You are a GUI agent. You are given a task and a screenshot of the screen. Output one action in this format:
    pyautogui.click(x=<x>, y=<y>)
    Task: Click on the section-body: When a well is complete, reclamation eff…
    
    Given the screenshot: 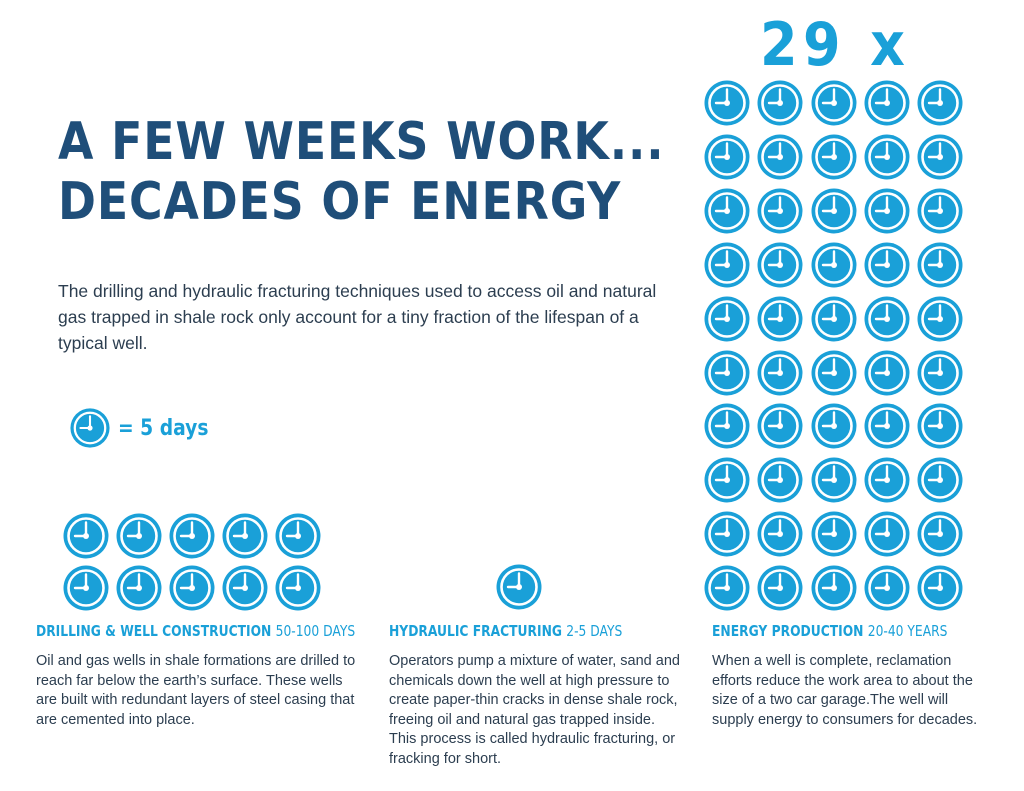 What is the action you would take?
    pyautogui.click(x=845, y=690)
    